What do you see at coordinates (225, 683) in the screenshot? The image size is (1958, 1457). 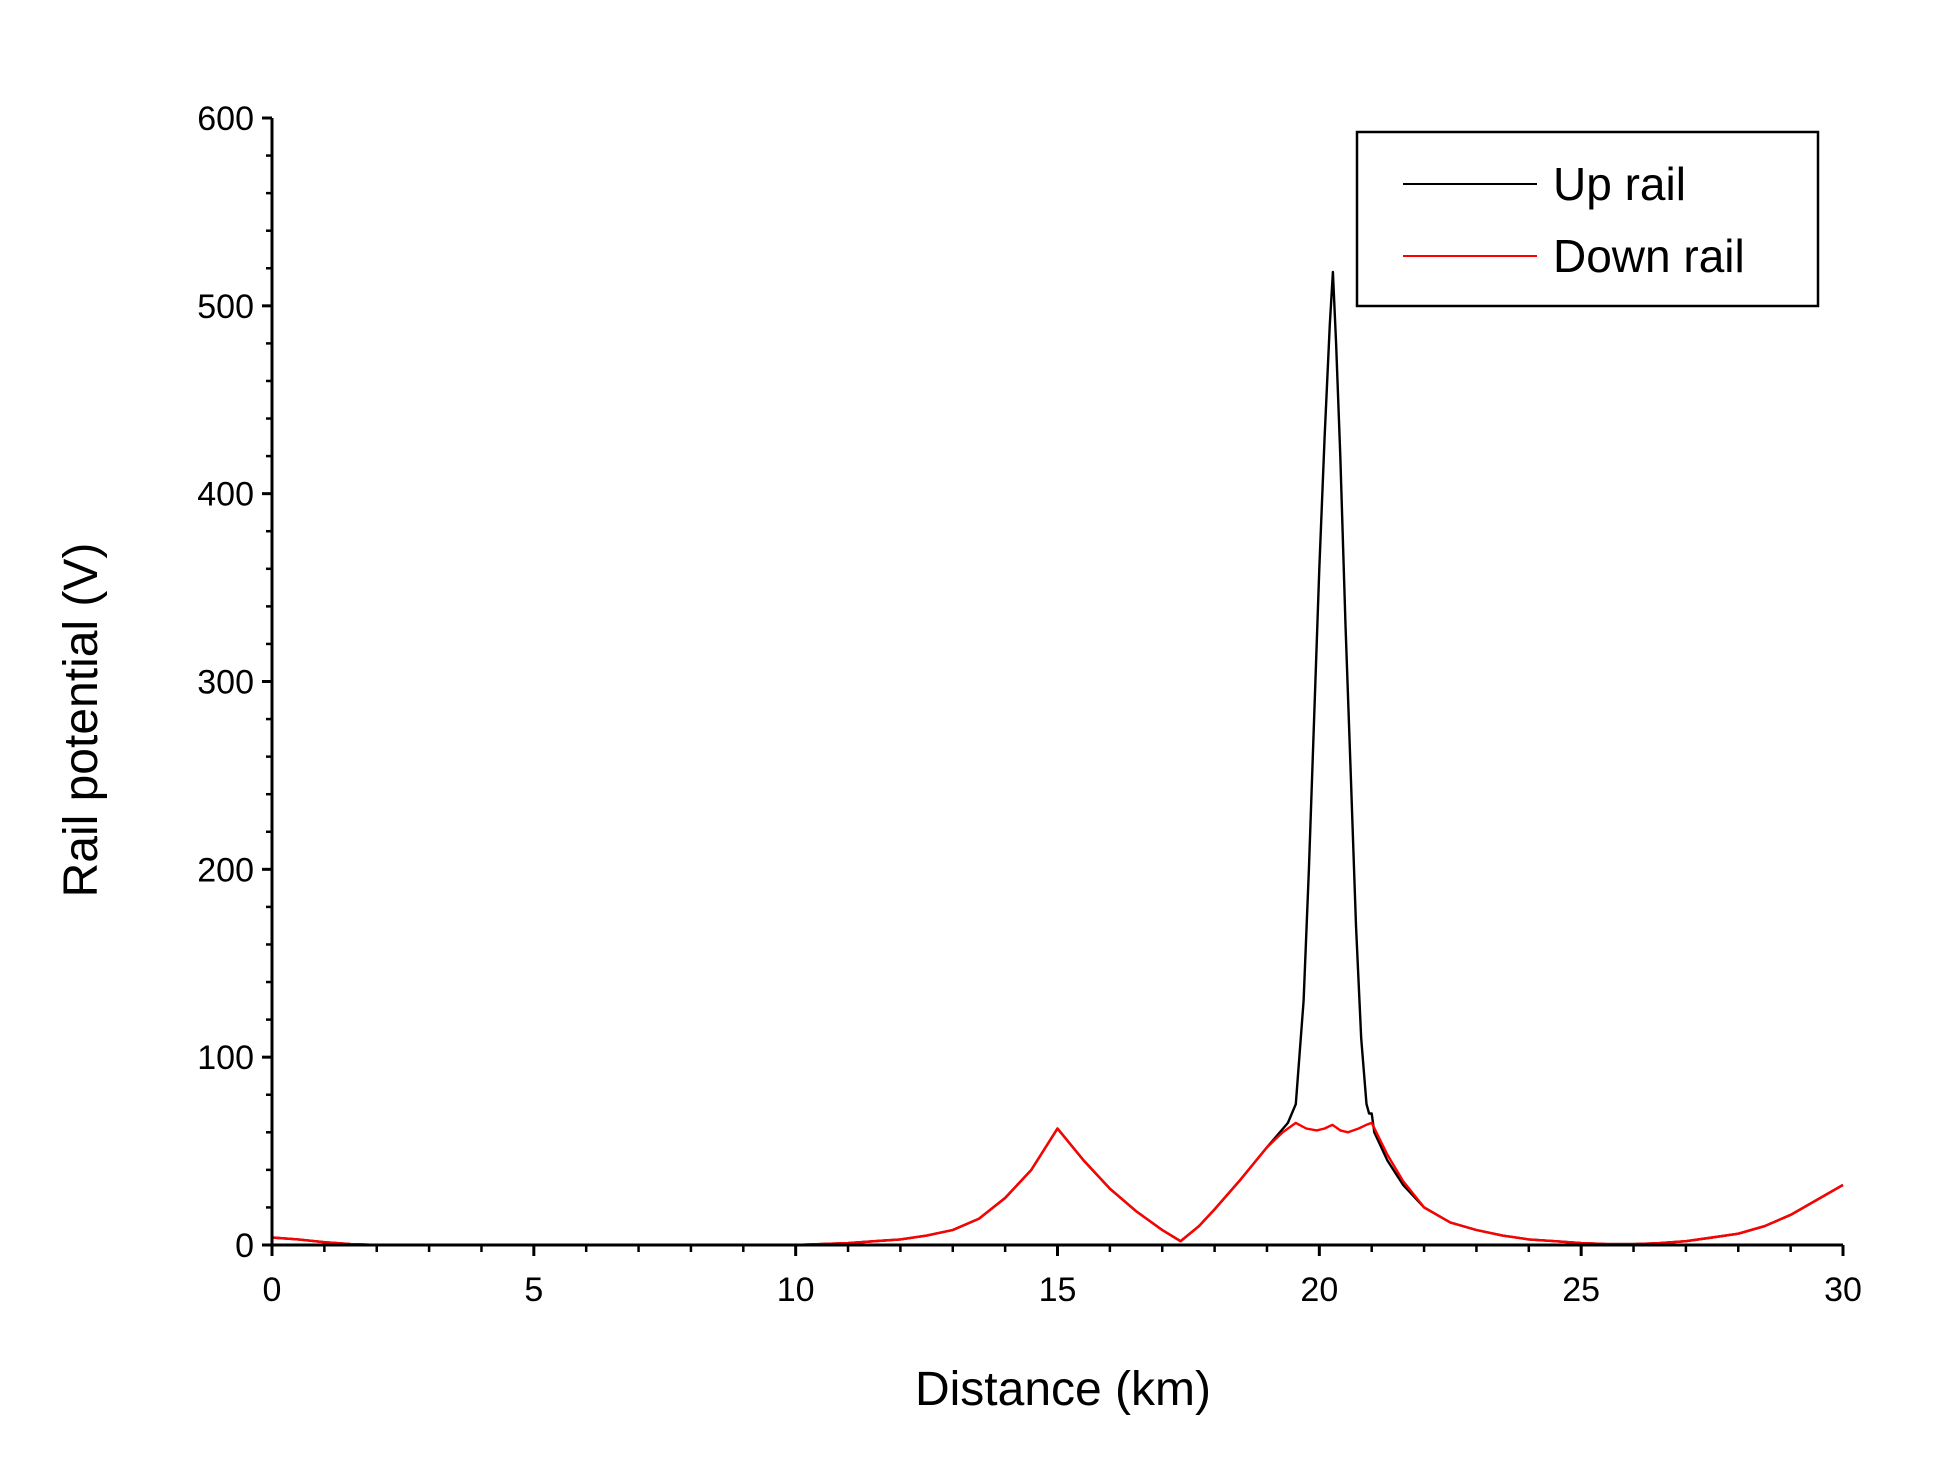 I see `y-tick-label: 300` at bounding box center [225, 683].